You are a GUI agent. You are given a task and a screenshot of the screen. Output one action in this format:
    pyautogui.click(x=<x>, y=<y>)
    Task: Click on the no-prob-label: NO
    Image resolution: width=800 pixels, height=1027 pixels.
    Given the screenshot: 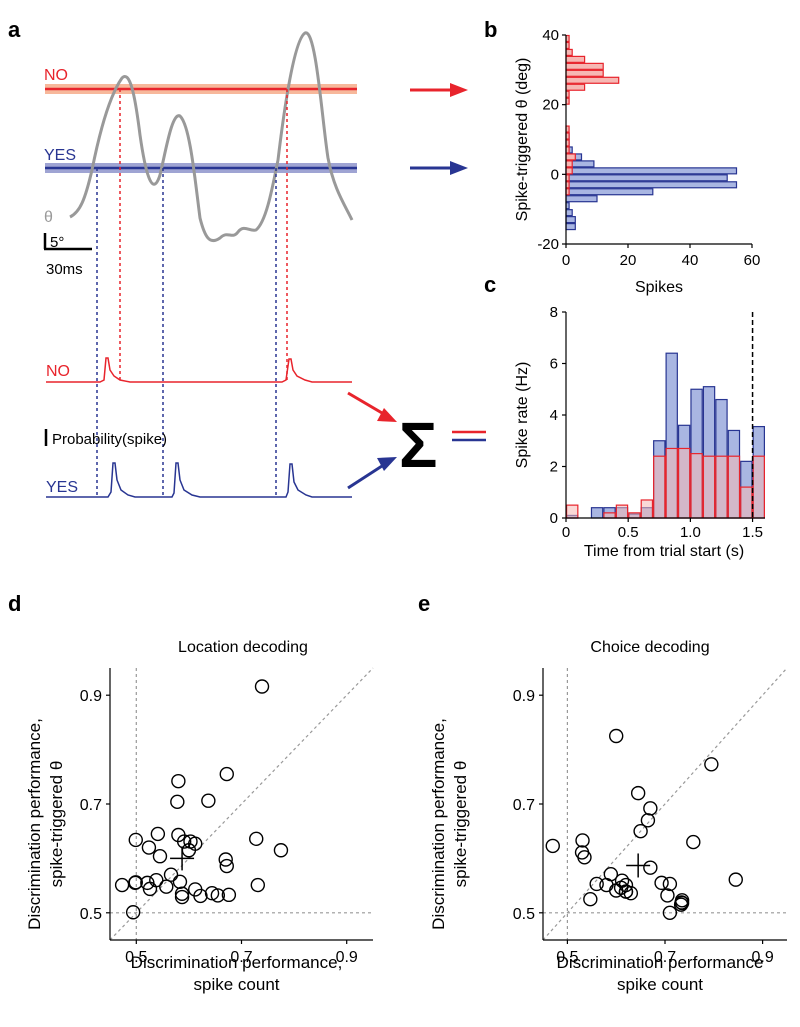 What is the action you would take?
    pyautogui.click(x=58, y=371)
    